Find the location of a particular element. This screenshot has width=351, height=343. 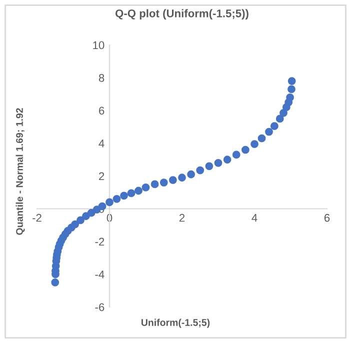

y-tick-label: 10 is located at coordinates (98, 45).